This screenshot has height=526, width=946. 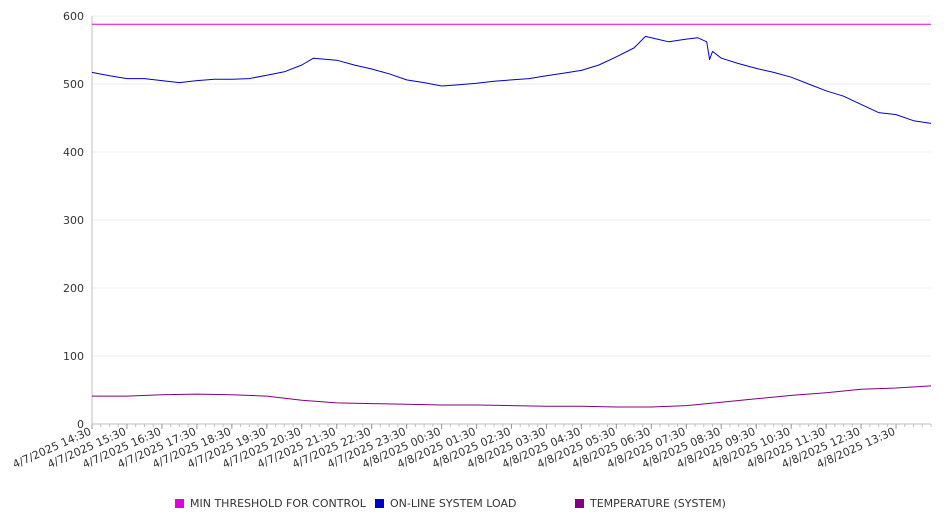 I want to click on legend-label-load: ON-LINE SYSTEM LOAD, so click(x=453, y=503).